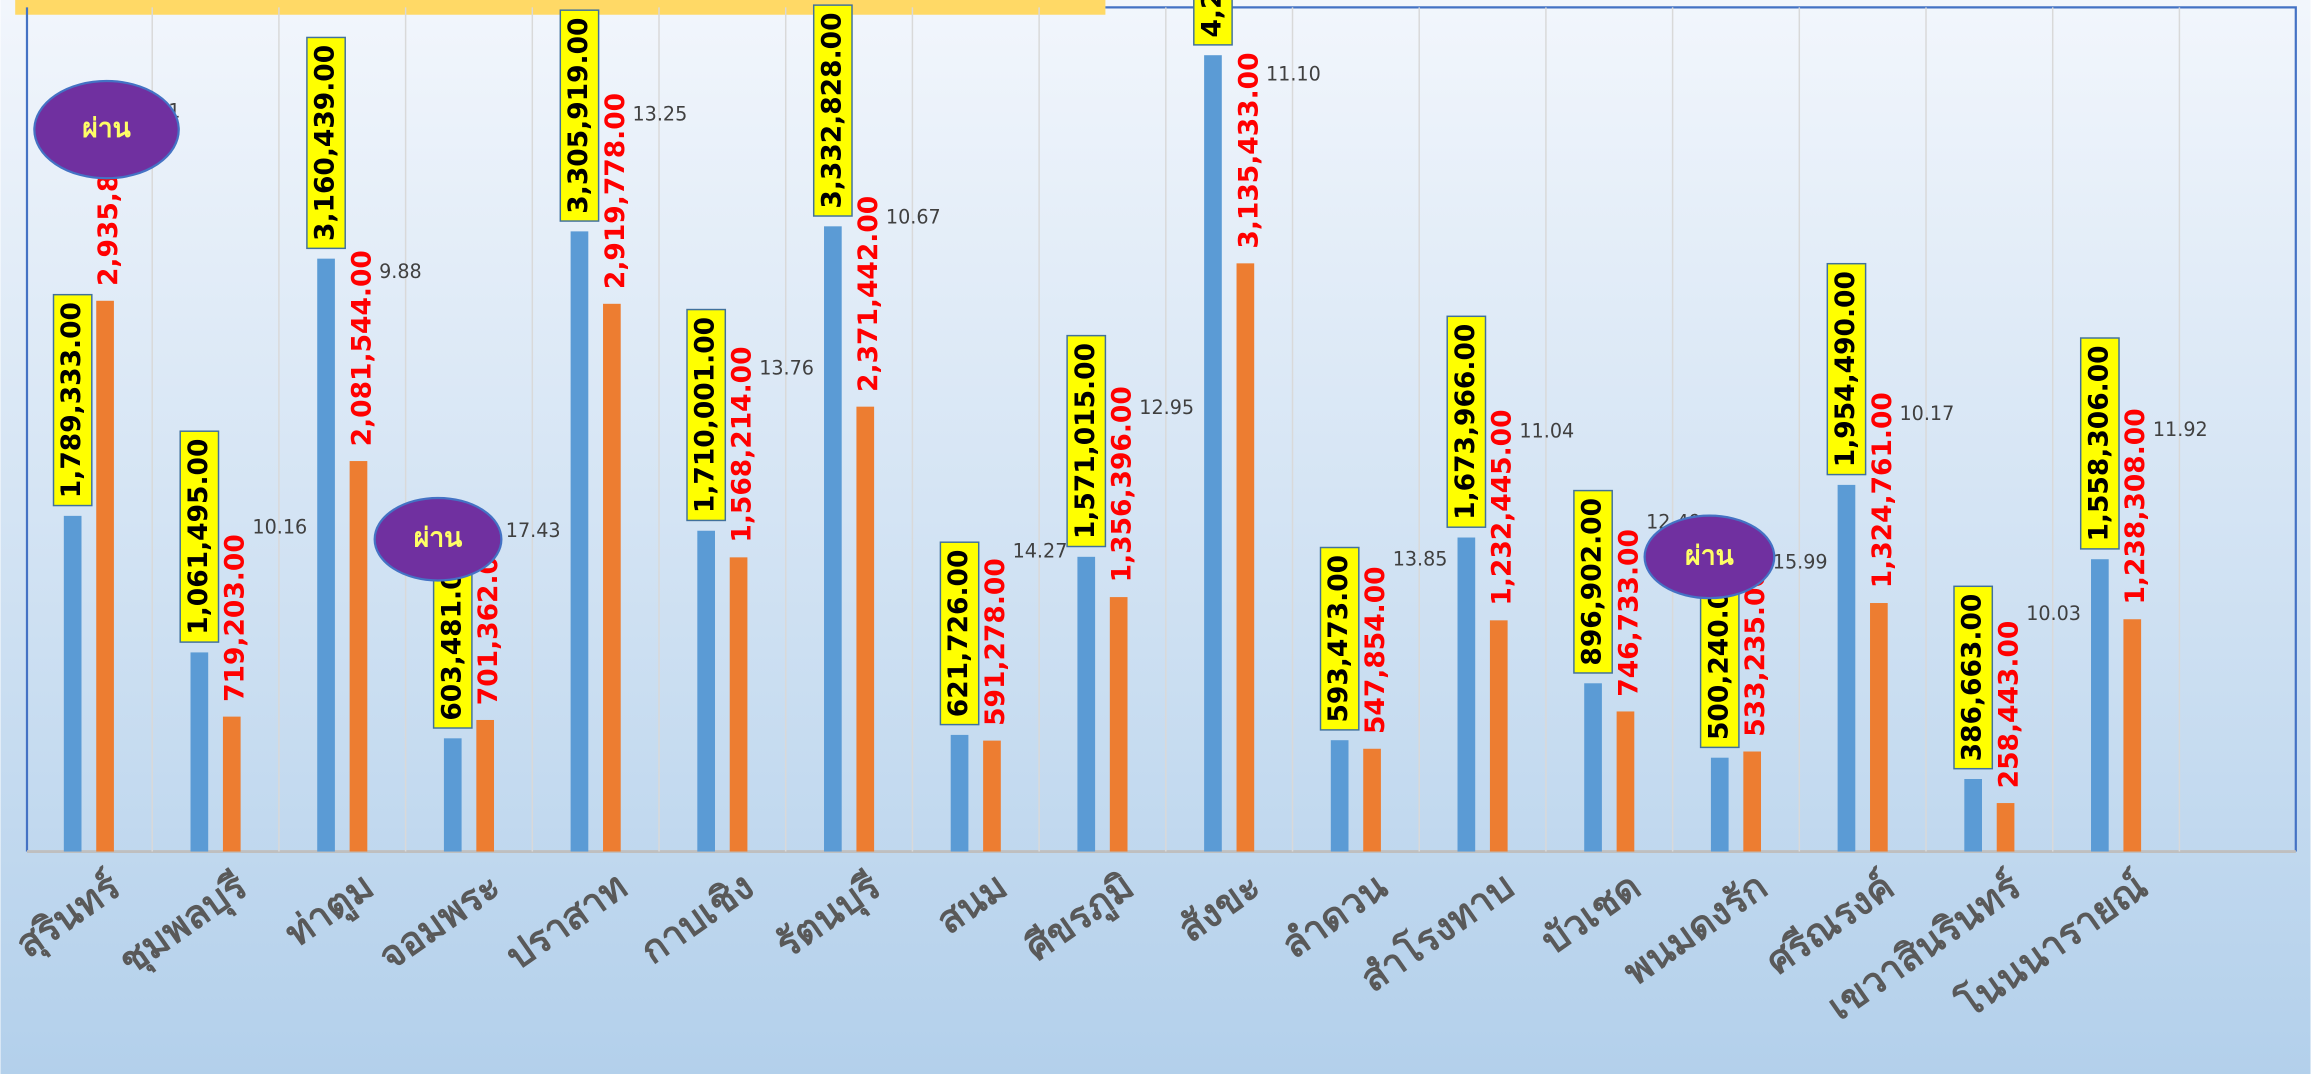  What do you see at coordinates (659, 114) in the screenshot?
I see `rate-label: 13.25` at bounding box center [659, 114].